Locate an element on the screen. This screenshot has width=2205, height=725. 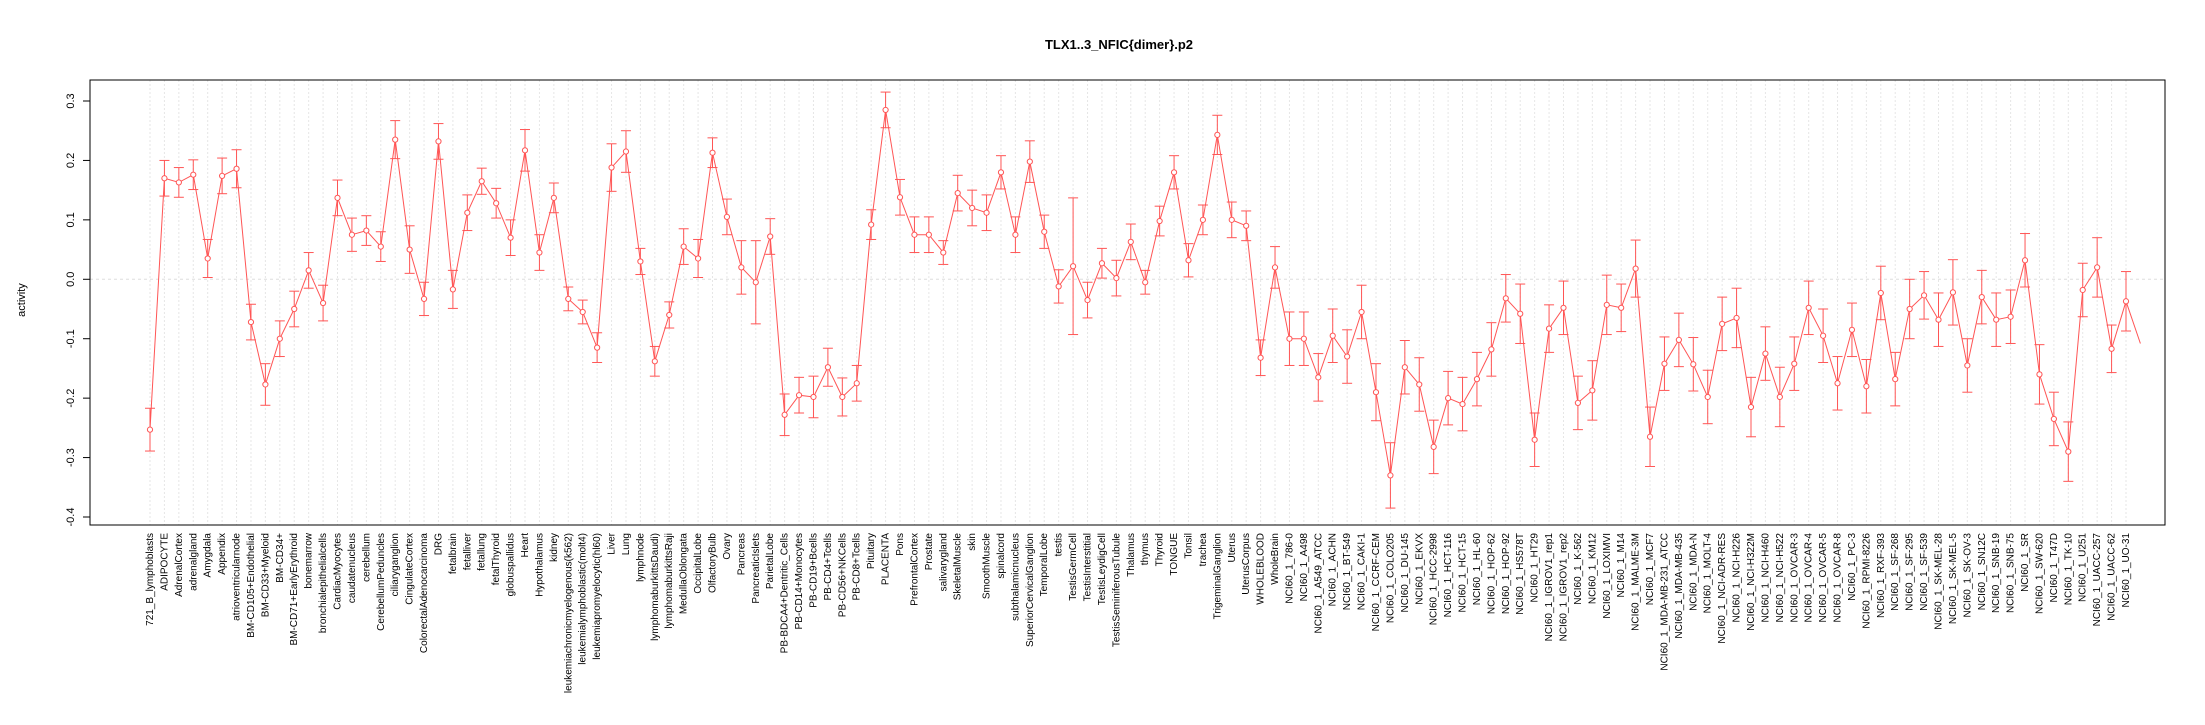
x-tick-label: NCI60_1_COLO205 is located at coordinates (1390, 578).